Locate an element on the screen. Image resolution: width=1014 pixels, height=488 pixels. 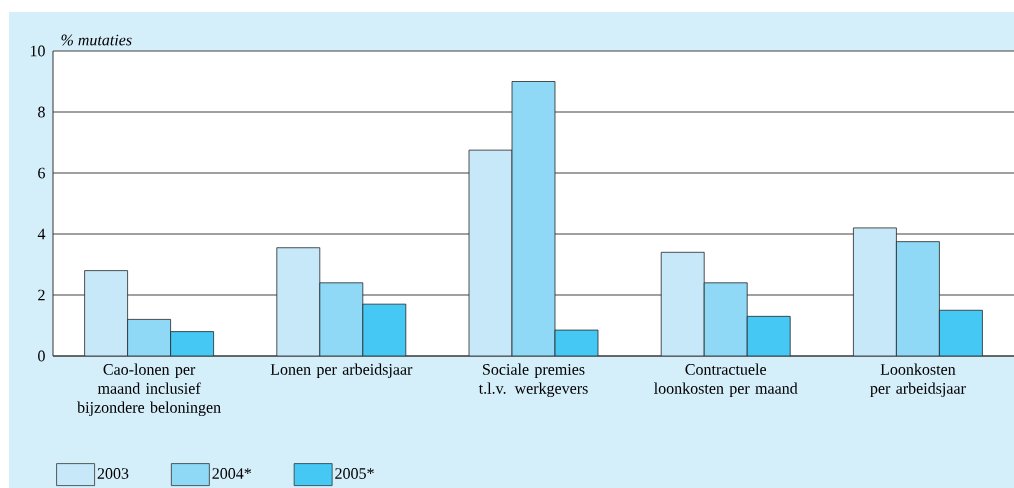
y-tick-label: 10 is located at coordinates (37, 51).